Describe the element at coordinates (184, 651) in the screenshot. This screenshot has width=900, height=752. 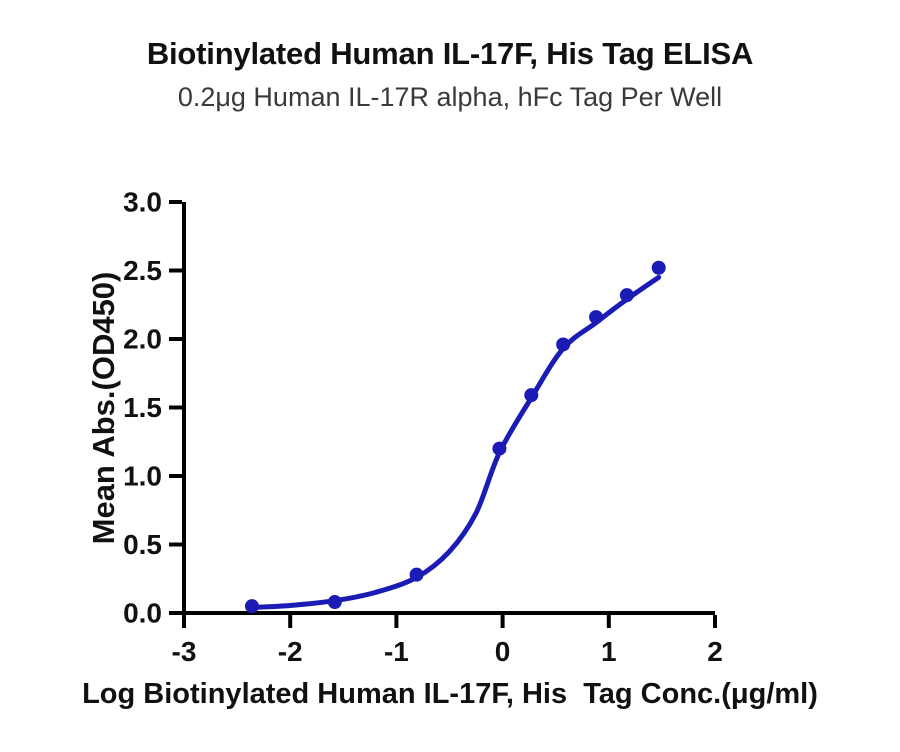
I see `x-tick-label: -3` at that location.